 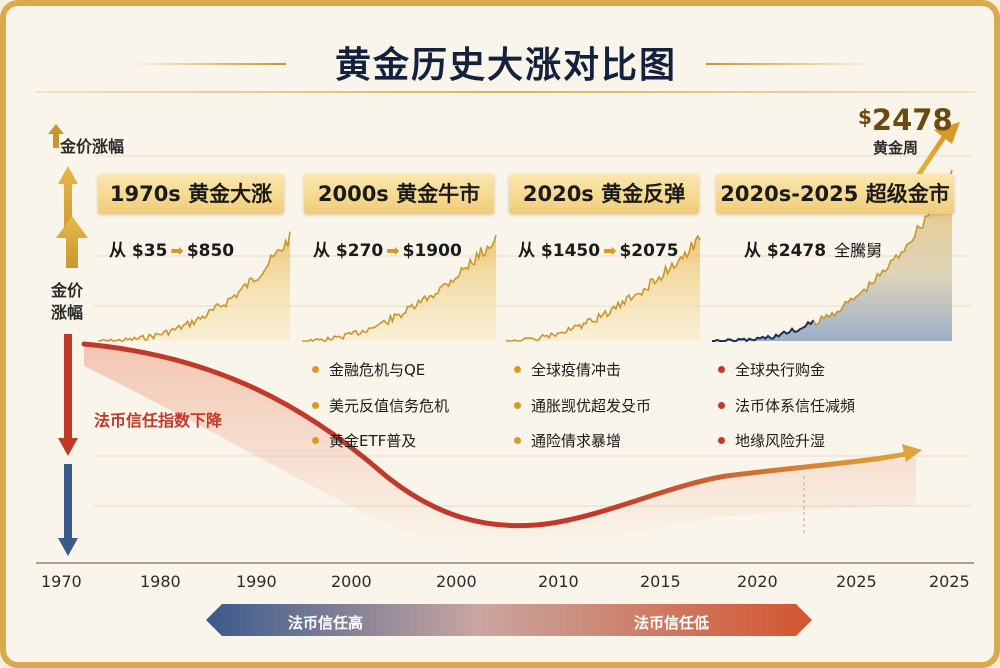 What do you see at coordinates (785, 251) in the screenshot?
I see `range-from: 从 $2478` at bounding box center [785, 251].